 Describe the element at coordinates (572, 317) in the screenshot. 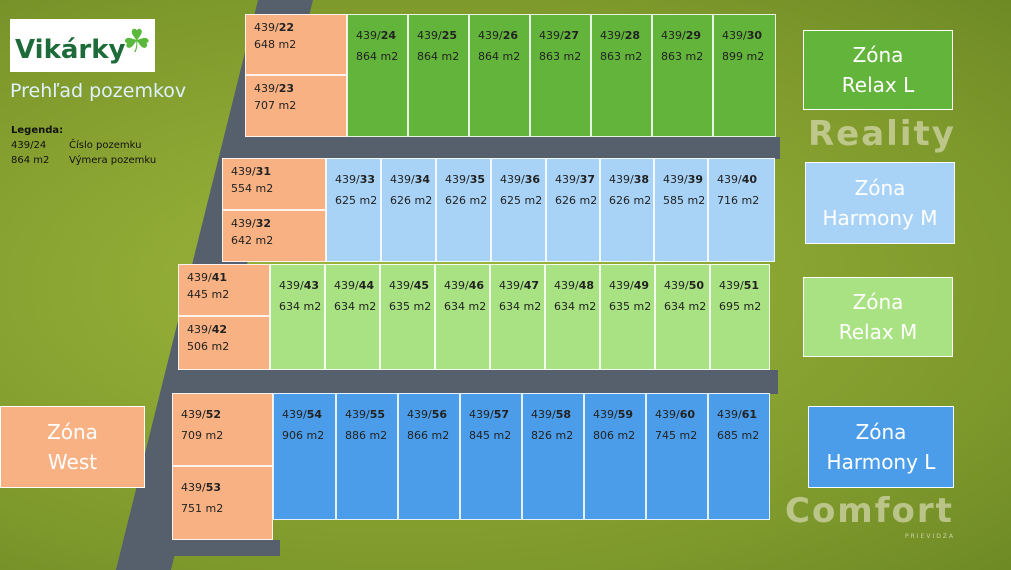

I see `plot-48: 439/48 634 m2` at that location.